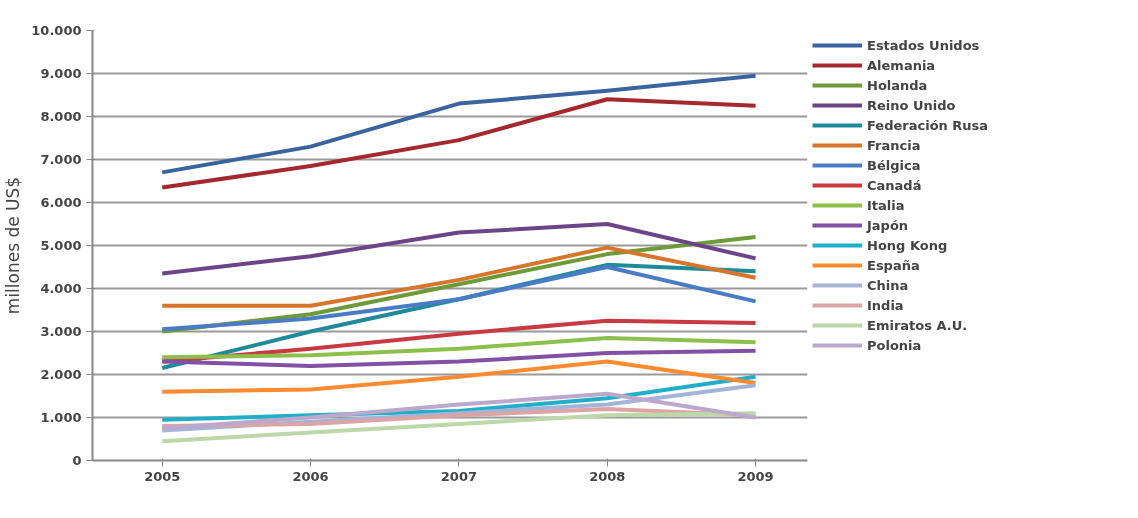 This screenshot has height=518, width=1138. Describe the element at coordinates (56, 30) in the screenshot. I see `y-tick-label: 10.000` at that location.